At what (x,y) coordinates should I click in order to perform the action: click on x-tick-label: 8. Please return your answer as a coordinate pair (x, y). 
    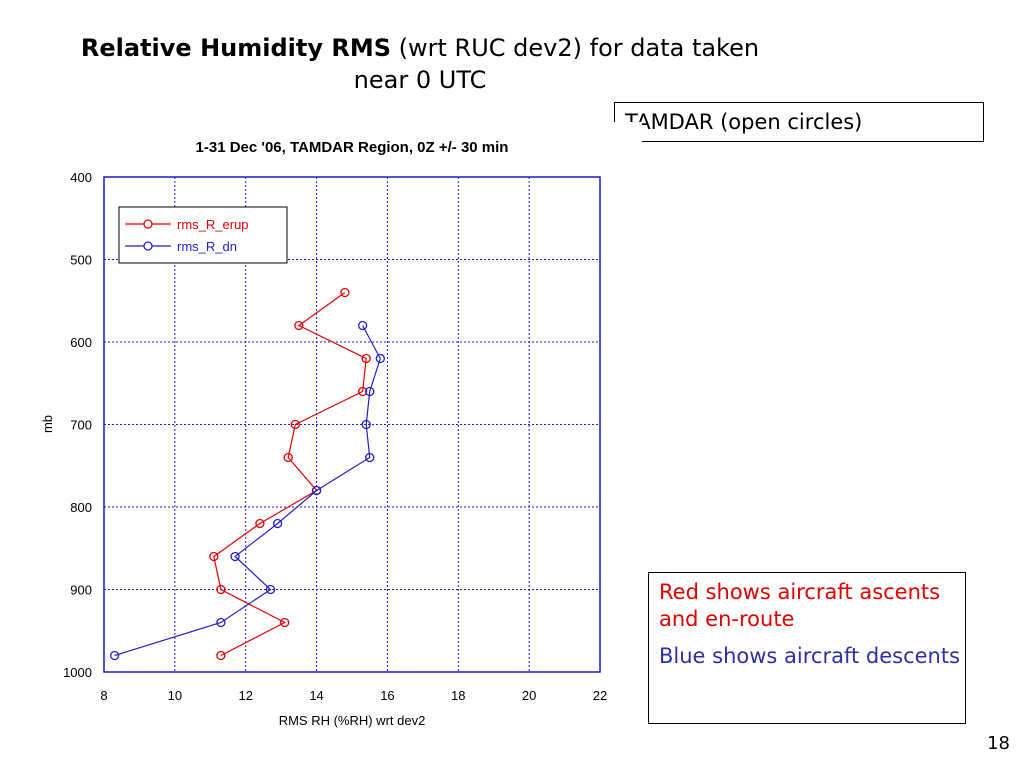
    Looking at the image, I should click on (103, 695).